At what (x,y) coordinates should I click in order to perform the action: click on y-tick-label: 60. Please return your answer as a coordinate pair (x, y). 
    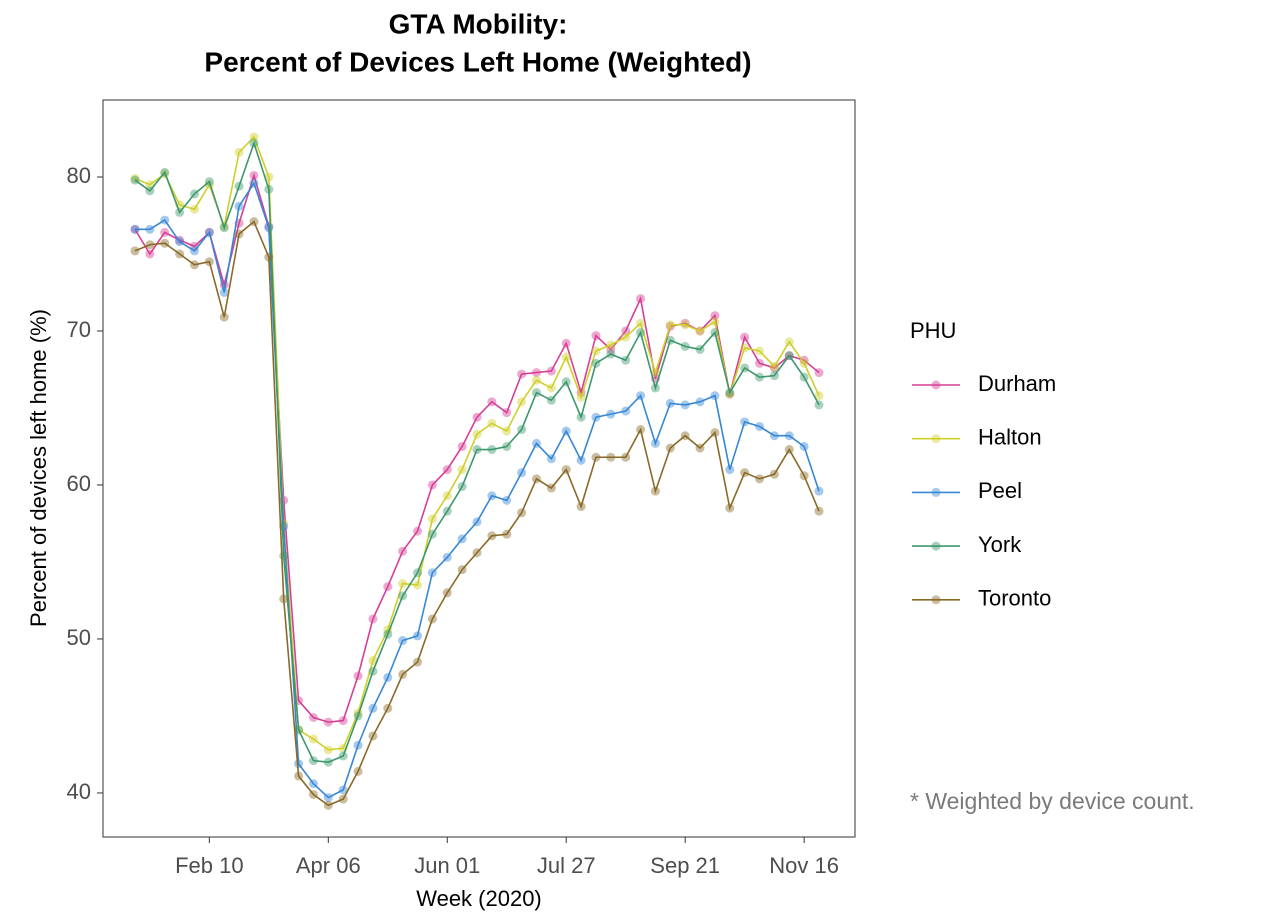
    Looking at the image, I should click on (79, 483).